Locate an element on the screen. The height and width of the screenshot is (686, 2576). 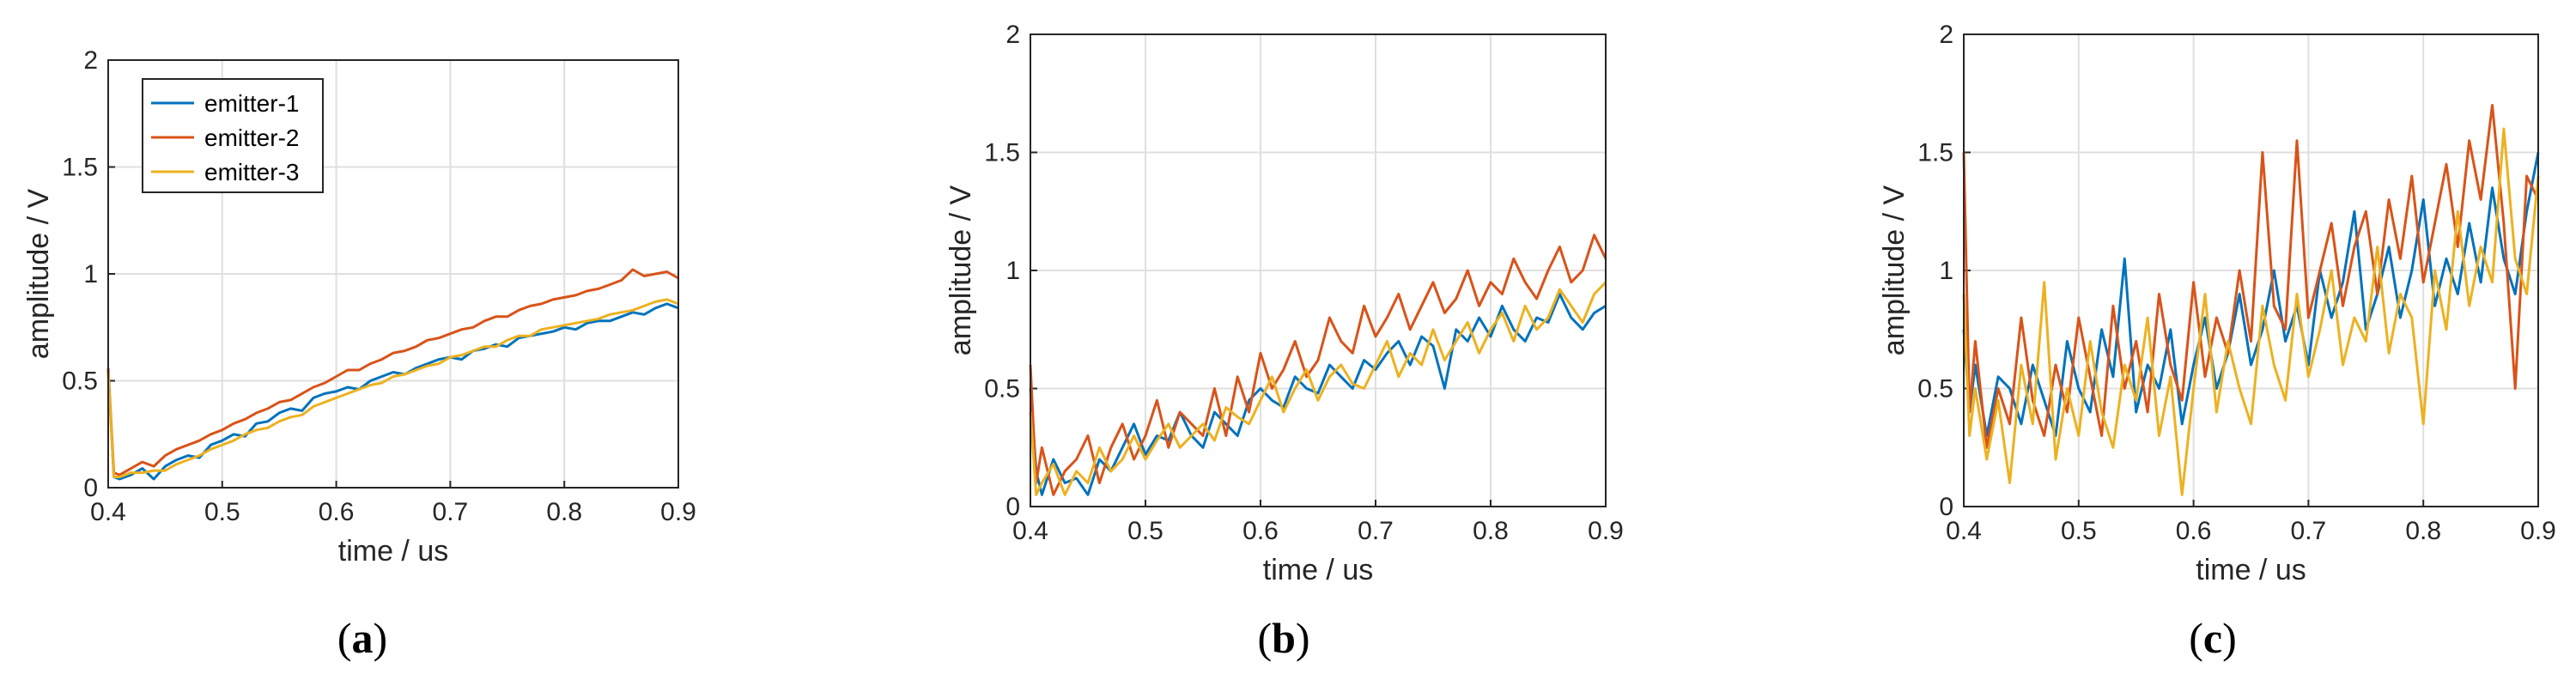
caption-letter: b is located at coordinates (1284, 638).